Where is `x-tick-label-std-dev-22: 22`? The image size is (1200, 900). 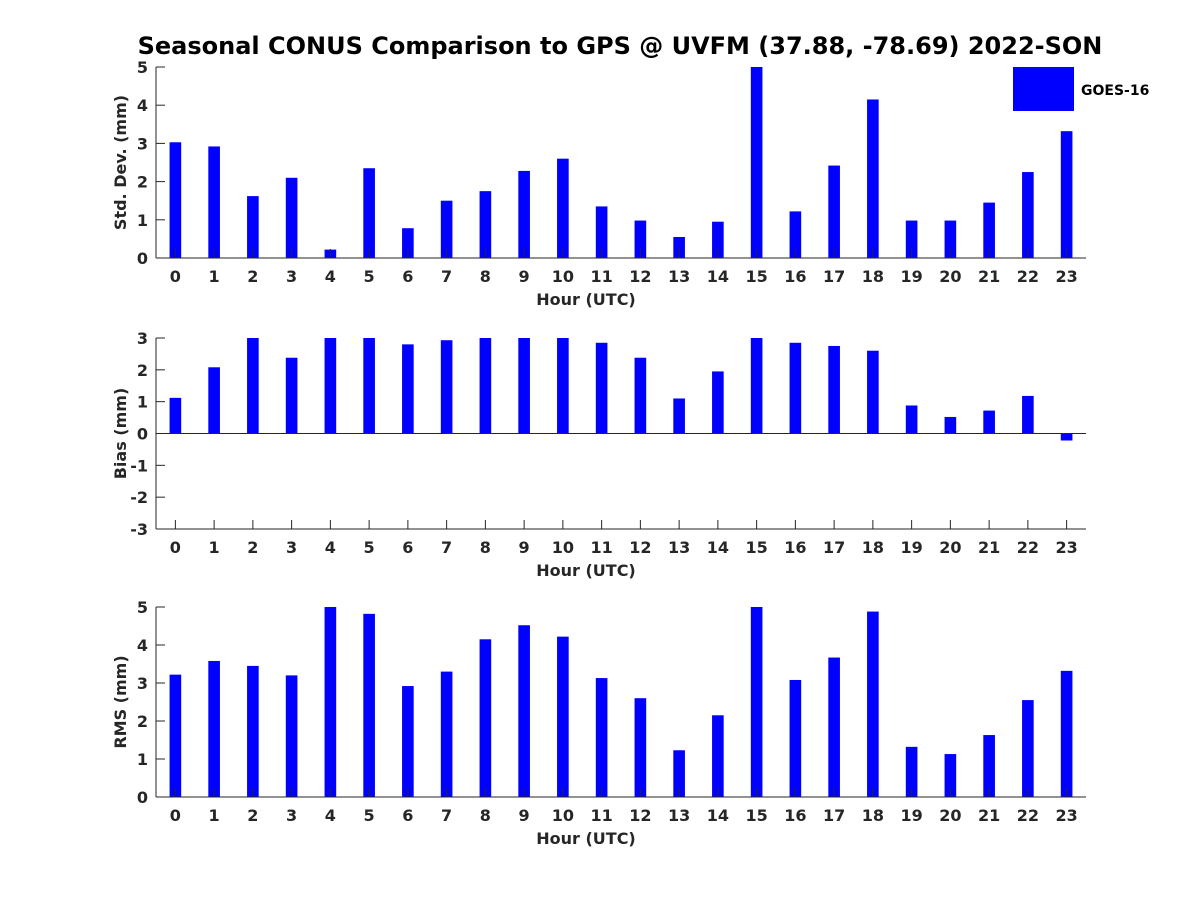 x-tick-label-std-dev-22: 22 is located at coordinates (1028, 276).